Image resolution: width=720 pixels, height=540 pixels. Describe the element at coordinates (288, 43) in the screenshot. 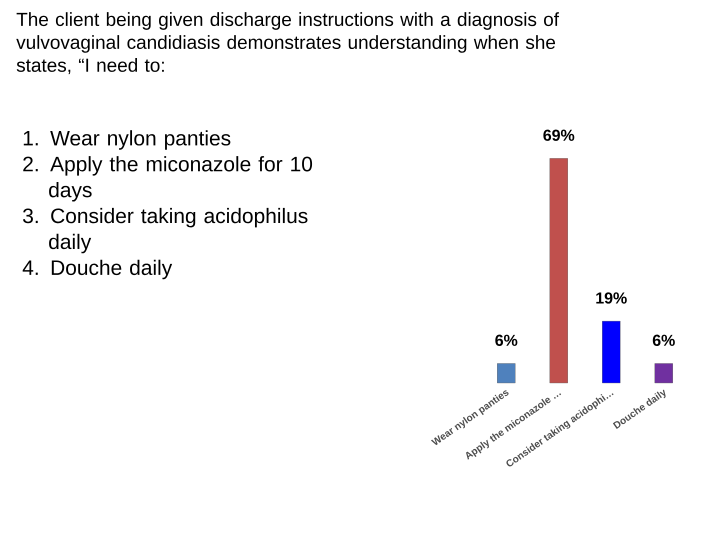

I see `text: The client being given discharge instructions with a diagnosis of vulvovaginal candidiasis demonstrates understanding when she states, “I need to:` at that location.